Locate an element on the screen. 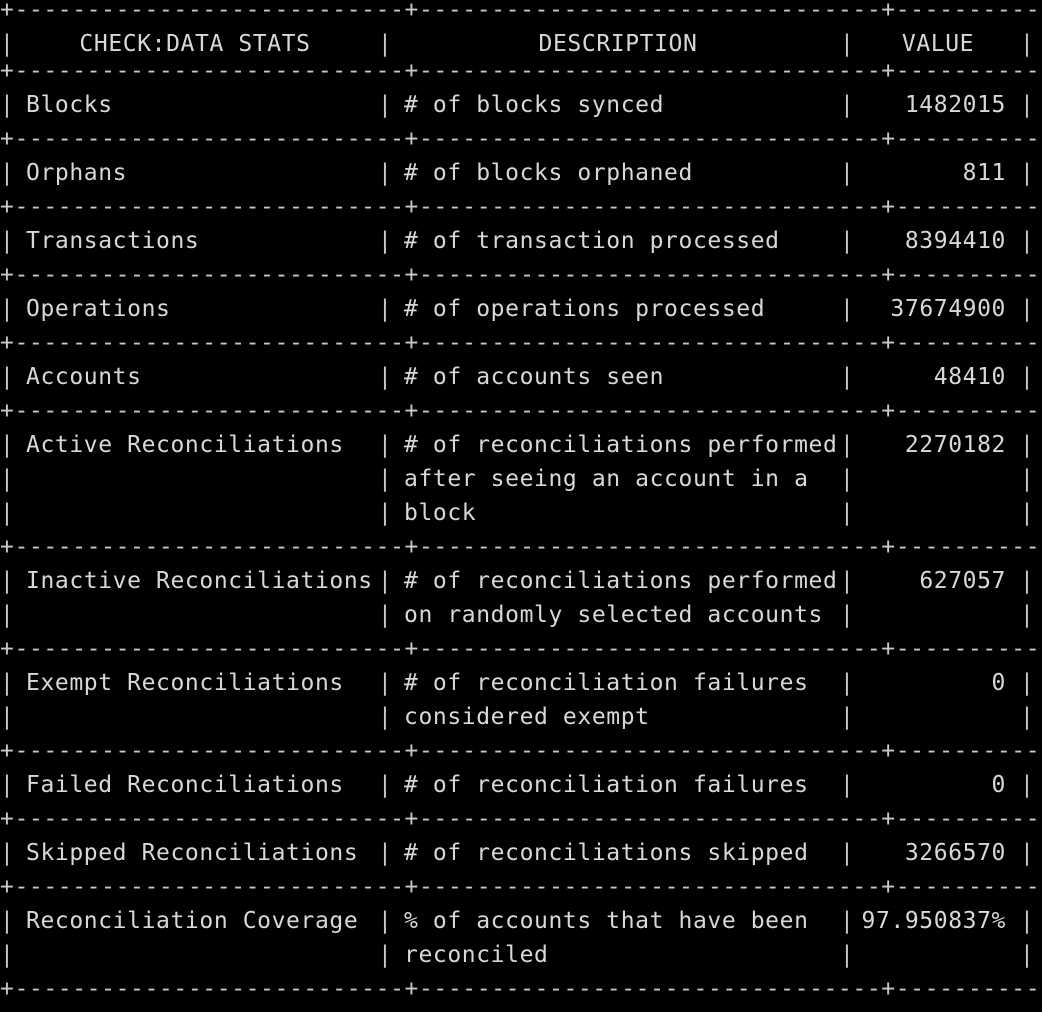 The image size is (1042, 1012). stat-name: Blocks is located at coordinates (69, 105).